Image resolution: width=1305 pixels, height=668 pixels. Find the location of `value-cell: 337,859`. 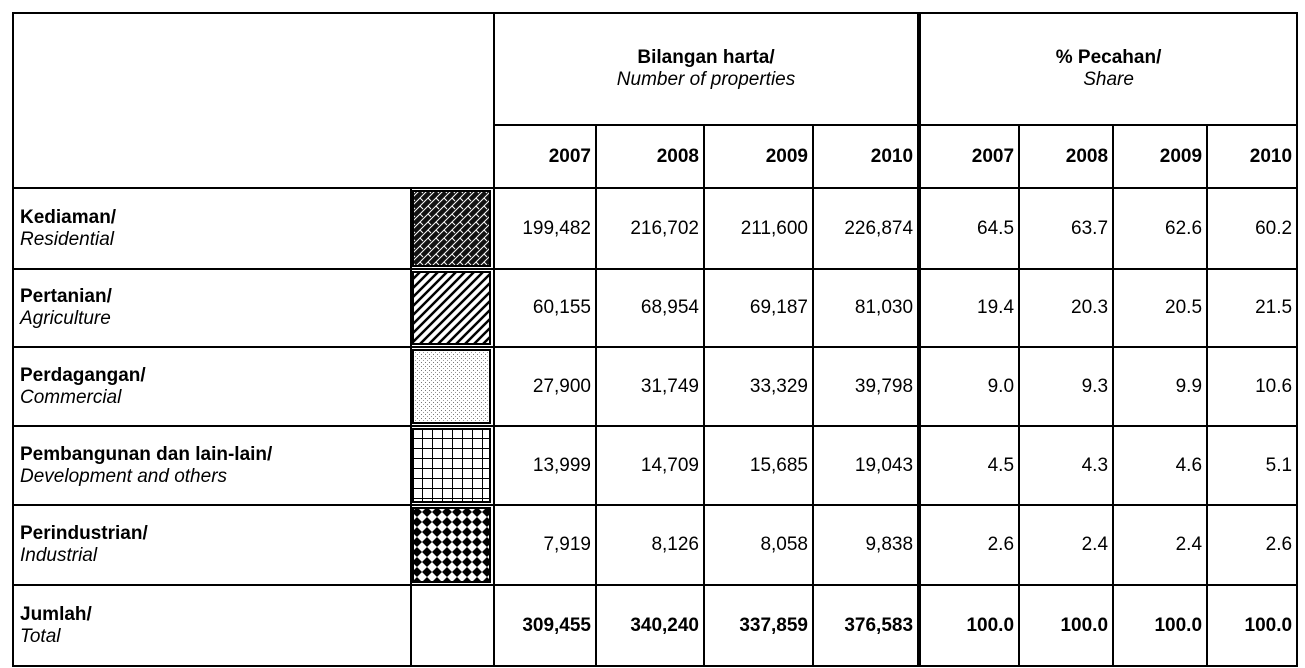

value-cell: 337,859 is located at coordinates (758, 625).